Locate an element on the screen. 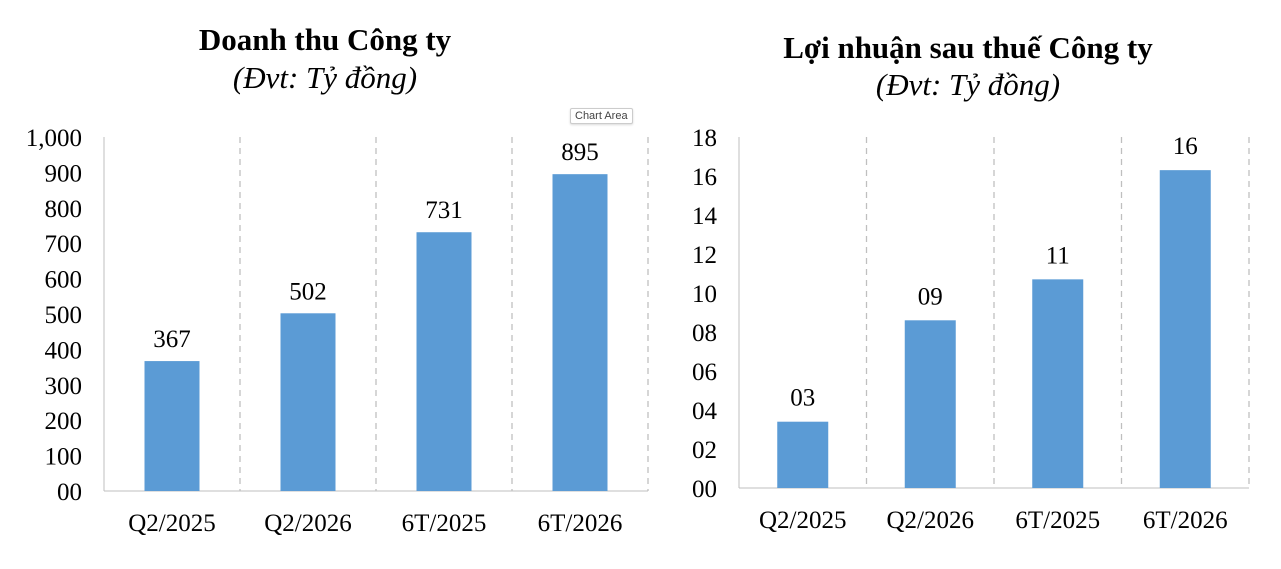  y-tick-label: 16 is located at coordinates (704, 177).